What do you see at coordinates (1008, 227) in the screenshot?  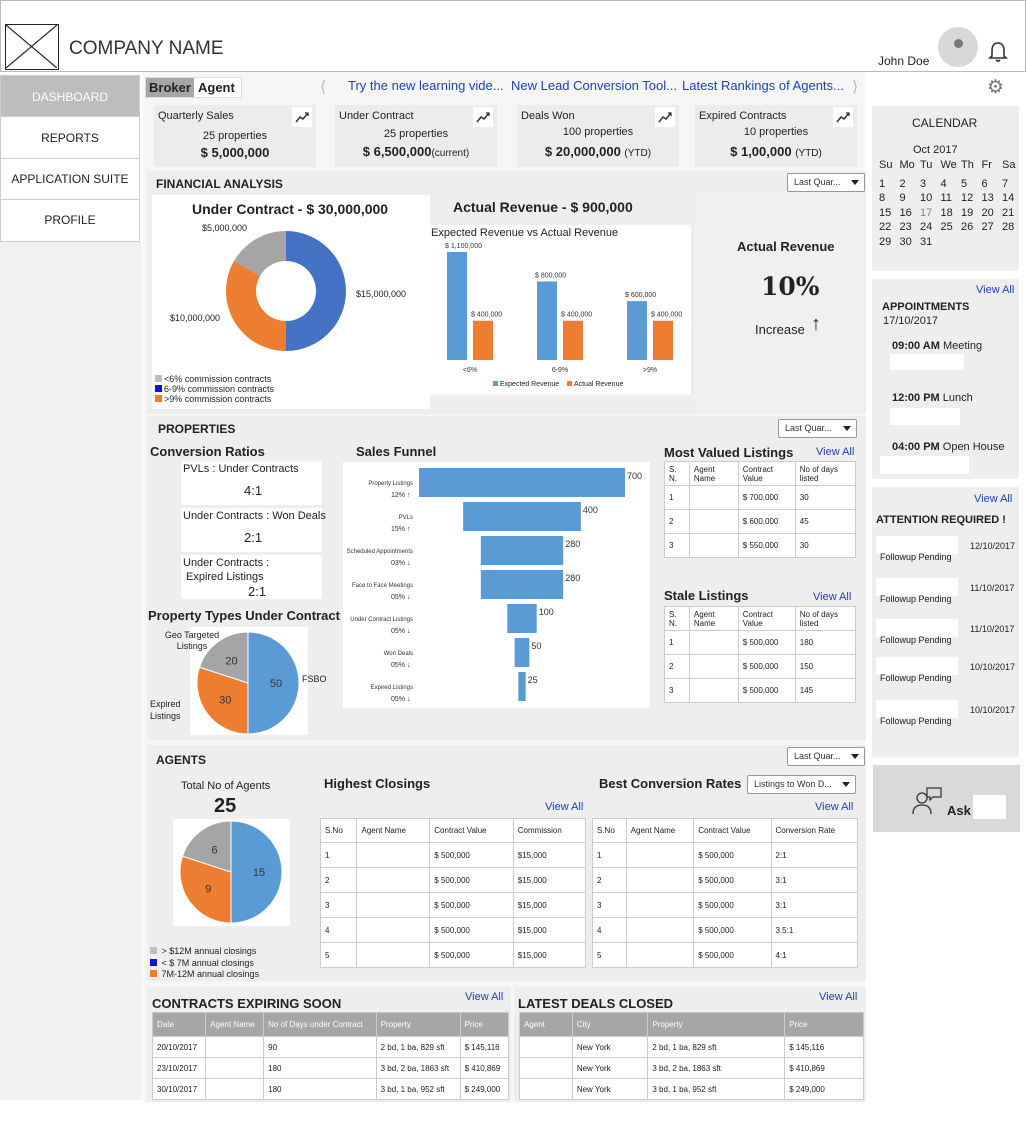 I see `calendar-day: 28` at bounding box center [1008, 227].